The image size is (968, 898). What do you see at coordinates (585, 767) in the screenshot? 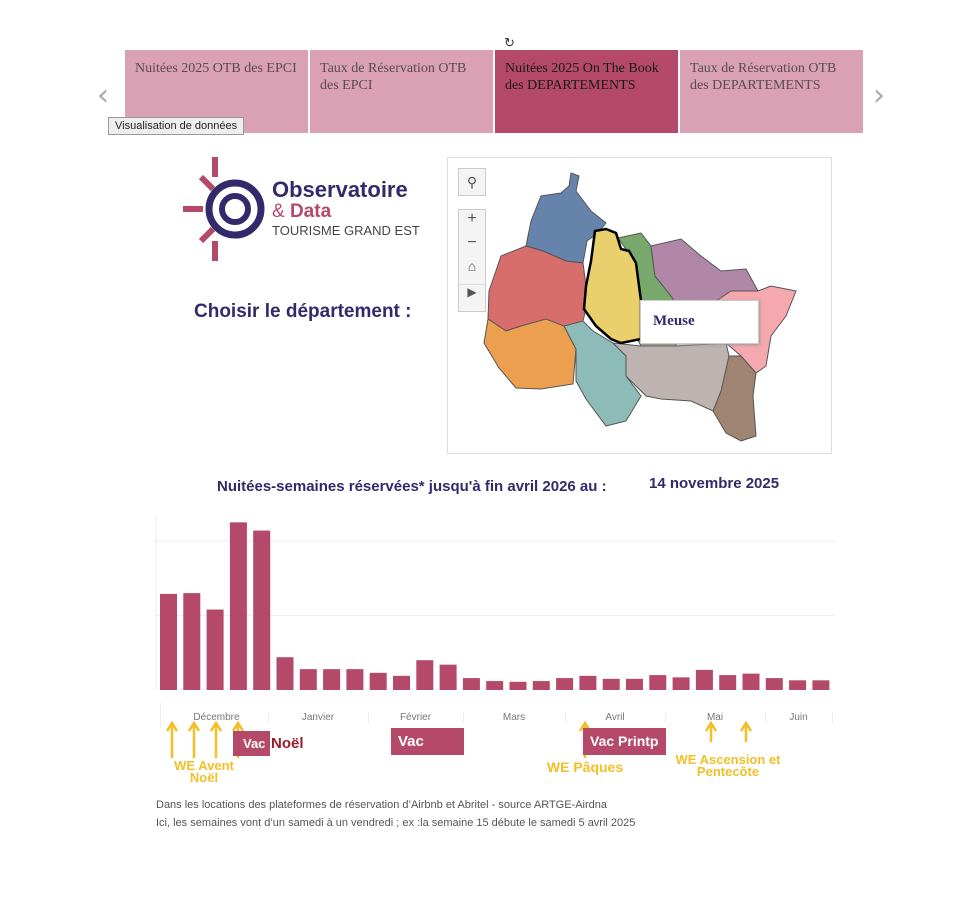
I see `annotation-we-paques: WE Pâques` at bounding box center [585, 767].